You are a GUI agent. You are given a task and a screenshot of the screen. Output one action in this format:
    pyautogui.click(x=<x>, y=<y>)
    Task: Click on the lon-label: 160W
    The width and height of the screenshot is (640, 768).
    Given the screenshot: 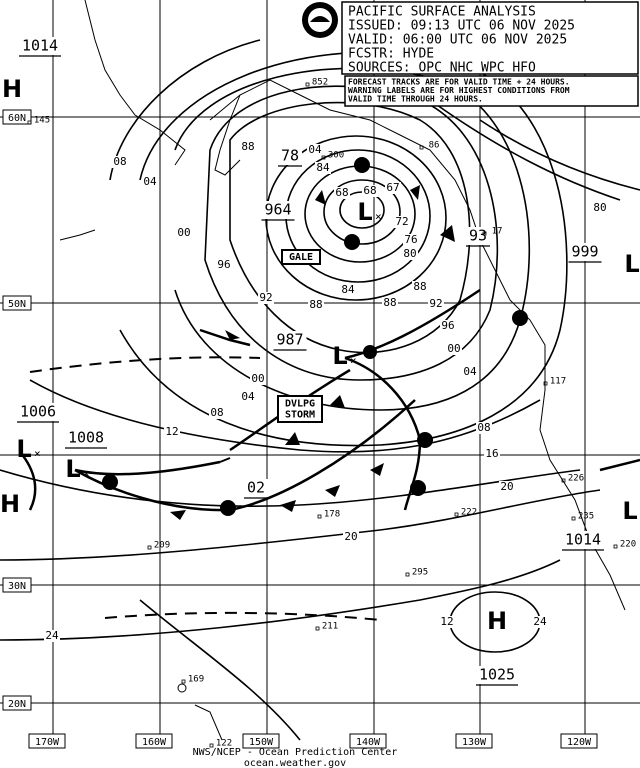 What is the action you would take?
    pyautogui.click(x=154, y=742)
    